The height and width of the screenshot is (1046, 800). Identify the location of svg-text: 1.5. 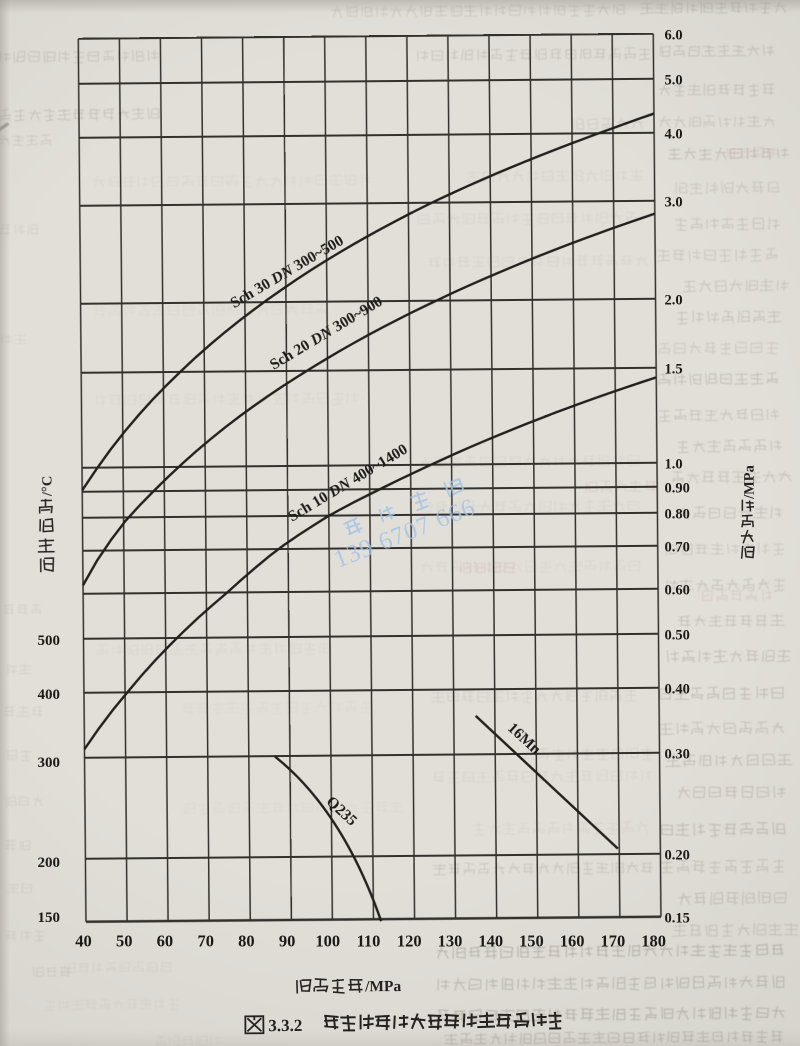
(674, 370).